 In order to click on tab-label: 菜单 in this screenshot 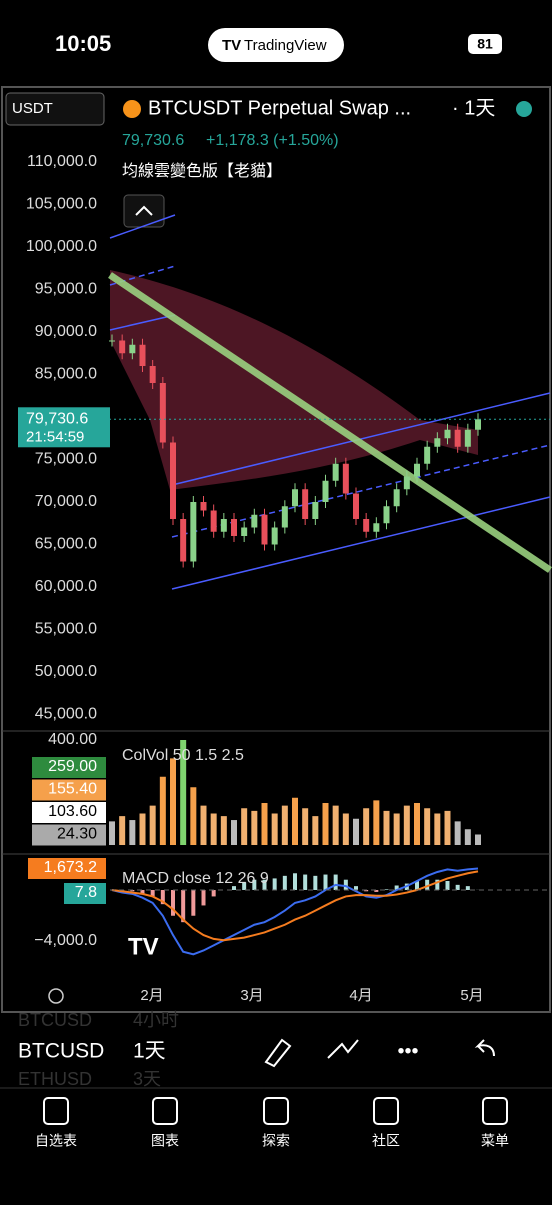, I will do `click(495, 1141)`.